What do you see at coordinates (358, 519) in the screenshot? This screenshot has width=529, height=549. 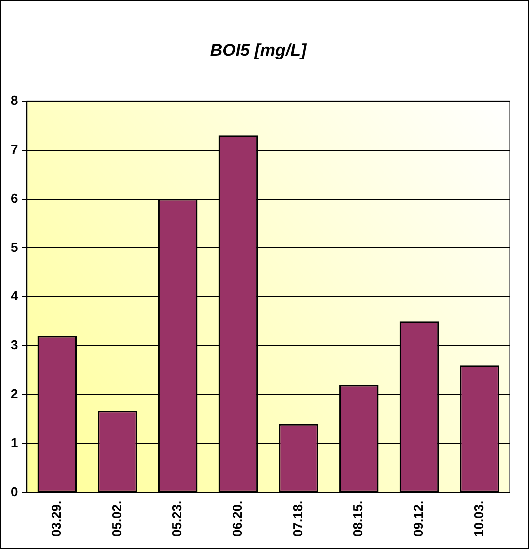 I see `x-tick-label: 08.15.` at bounding box center [358, 519].